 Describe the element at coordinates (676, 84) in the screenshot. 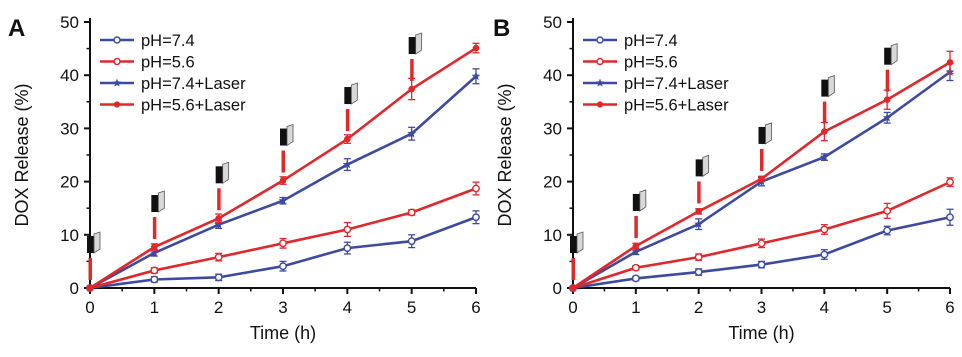

I see `legend-label: pH=7.4+Laser` at that location.